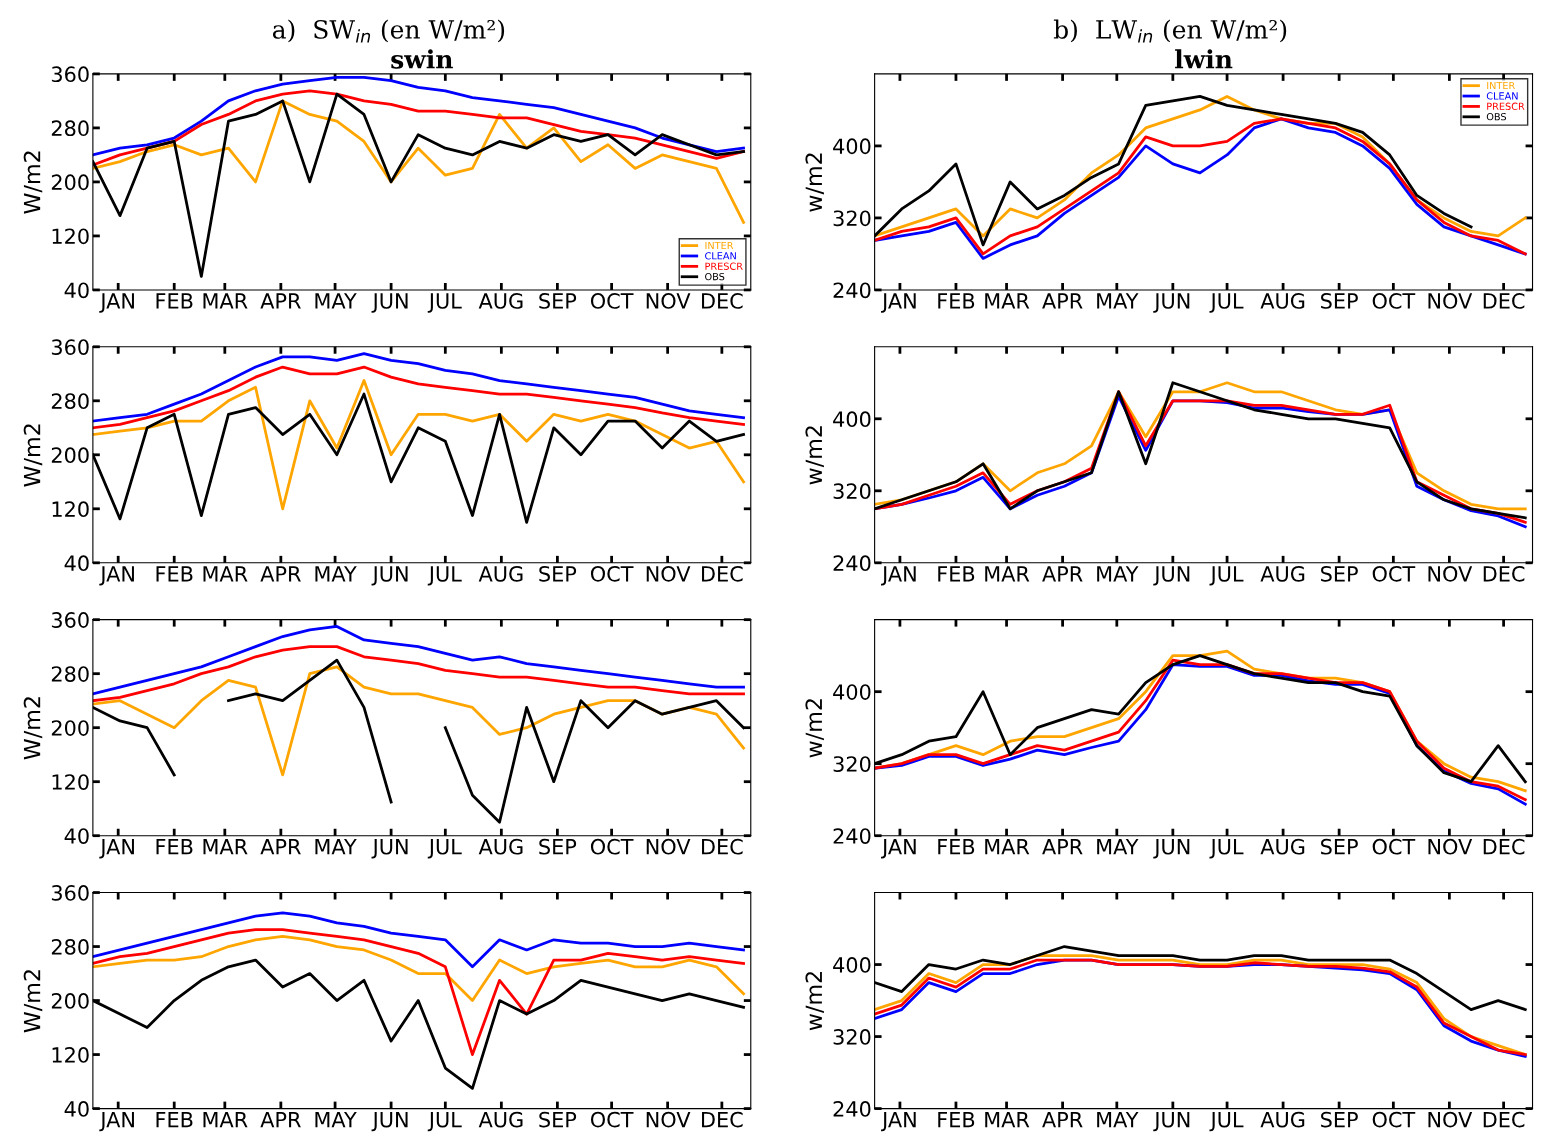 This screenshot has height=1137, width=1548. I want to click on chart-title: a) SW$_{in}$ (en W/m²), so click(388, 31).